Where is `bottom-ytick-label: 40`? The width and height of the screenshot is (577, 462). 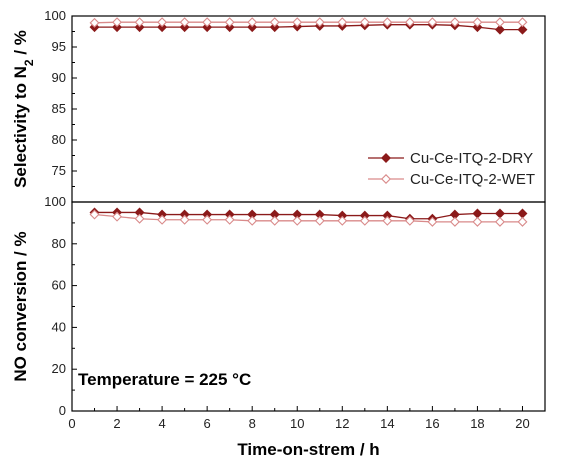
bottom-ytick-label: 40 is located at coordinates (59, 326).